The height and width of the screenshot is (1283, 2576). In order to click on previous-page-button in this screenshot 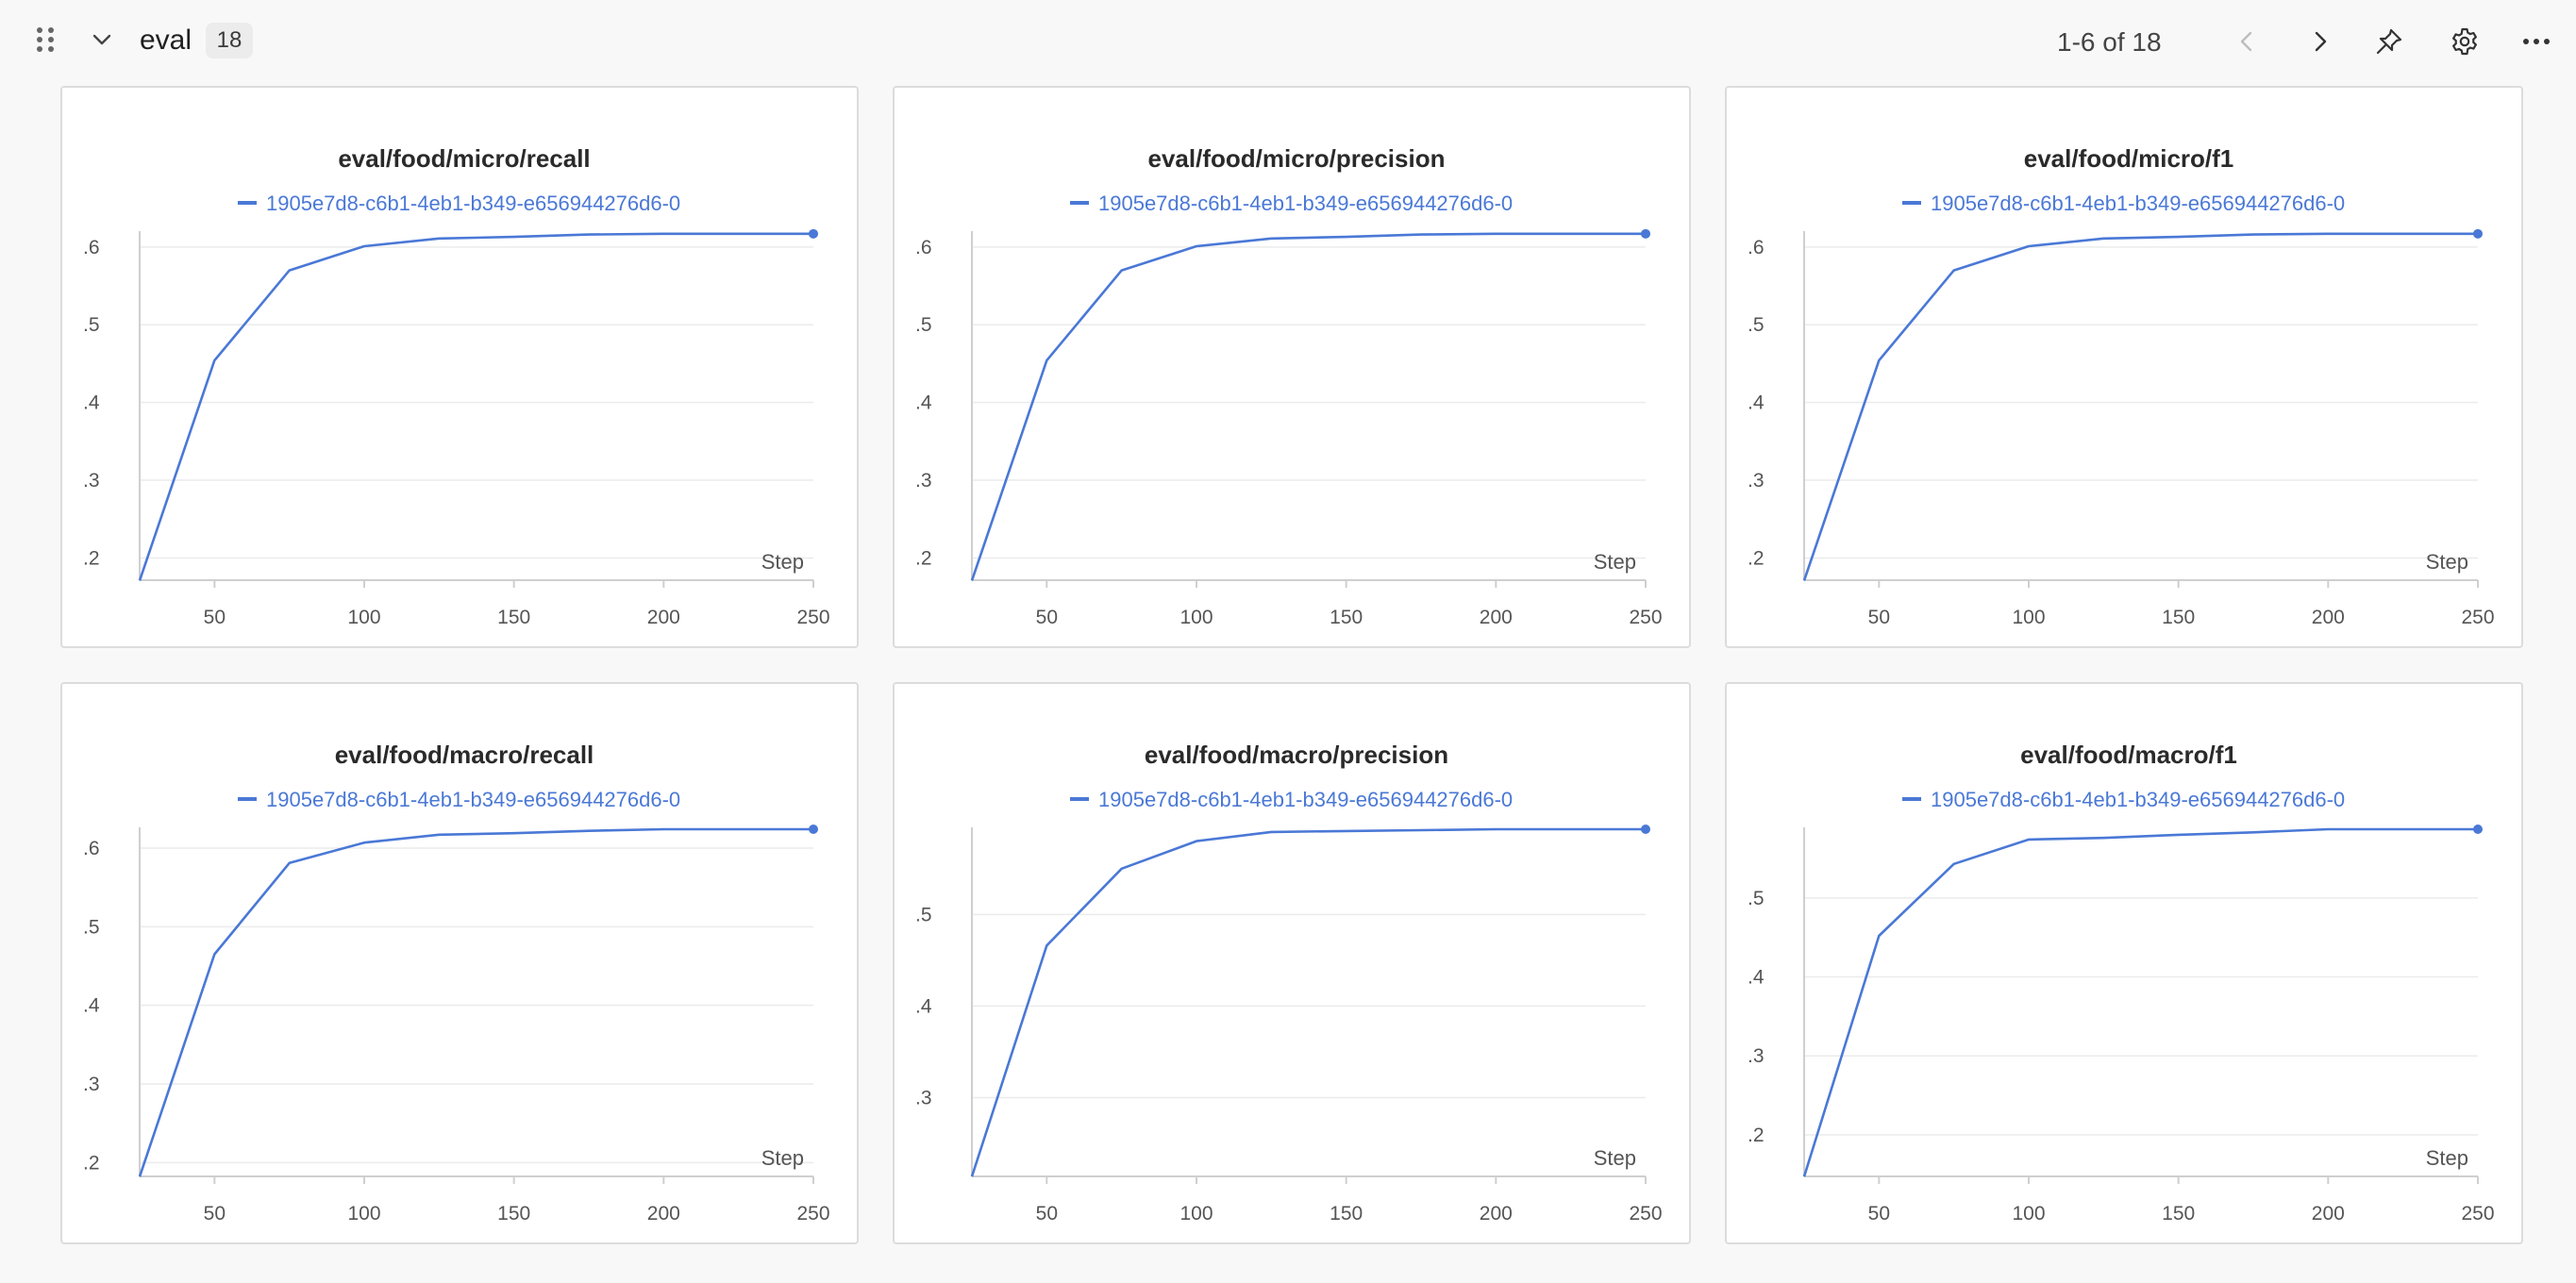, I will do `click(2247, 41)`.